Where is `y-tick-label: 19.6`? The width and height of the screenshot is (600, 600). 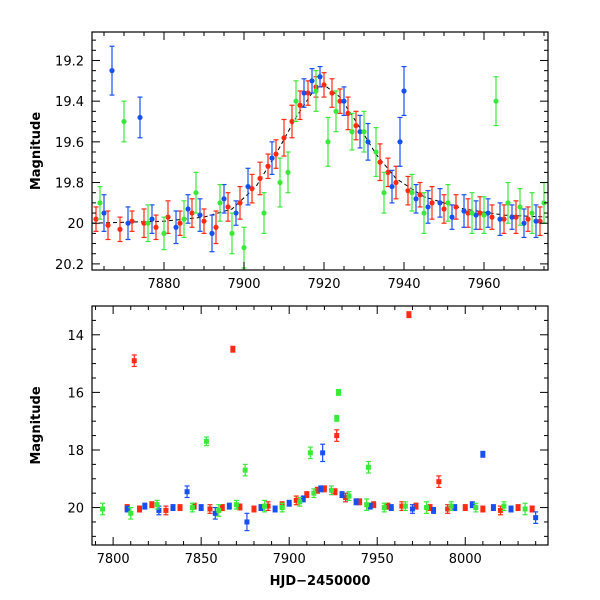 y-tick-label: 19.6 is located at coordinates (69, 143).